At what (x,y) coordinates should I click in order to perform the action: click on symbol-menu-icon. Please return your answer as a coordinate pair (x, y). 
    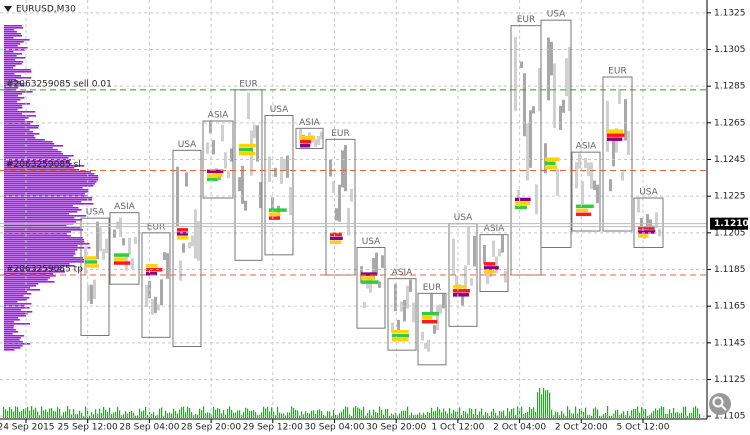
    Looking at the image, I should click on (8, 9).